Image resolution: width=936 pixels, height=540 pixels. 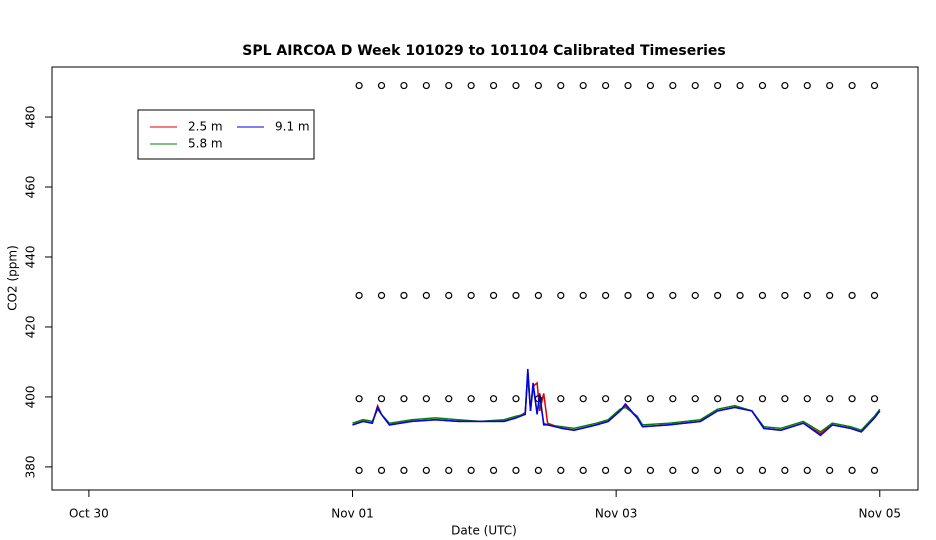 What do you see at coordinates (89, 514) in the screenshot?
I see `x-tick-label: Oct 30` at bounding box center [89, 514].